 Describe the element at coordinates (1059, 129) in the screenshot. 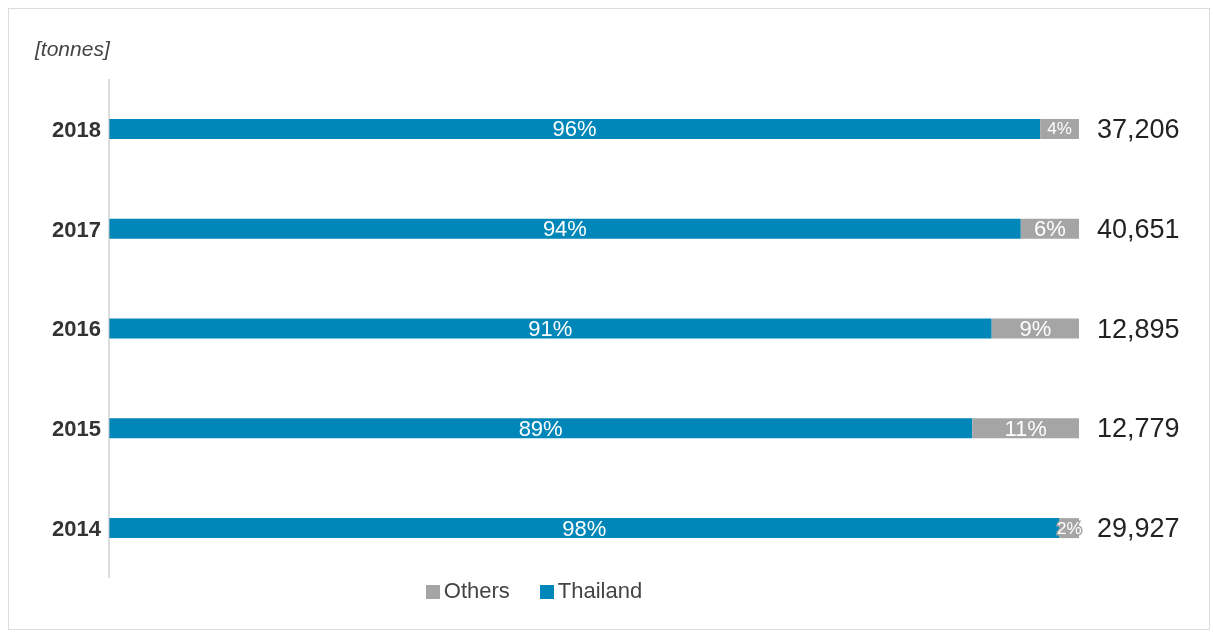

I see `data-label: 4%` at that location.